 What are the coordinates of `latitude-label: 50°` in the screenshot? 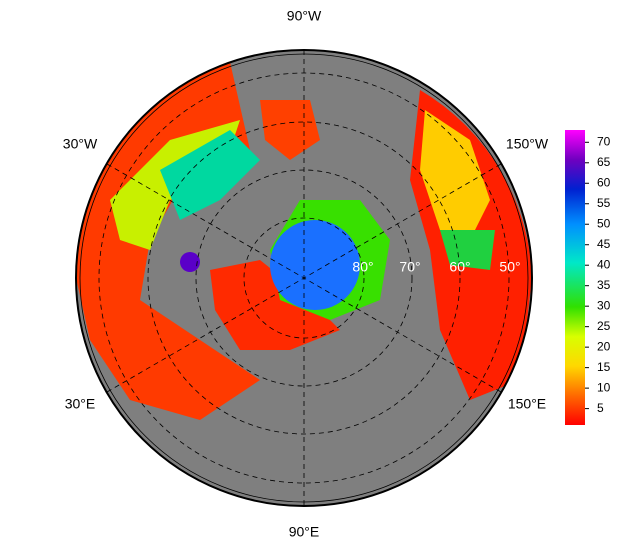 It's located at (509, 267).